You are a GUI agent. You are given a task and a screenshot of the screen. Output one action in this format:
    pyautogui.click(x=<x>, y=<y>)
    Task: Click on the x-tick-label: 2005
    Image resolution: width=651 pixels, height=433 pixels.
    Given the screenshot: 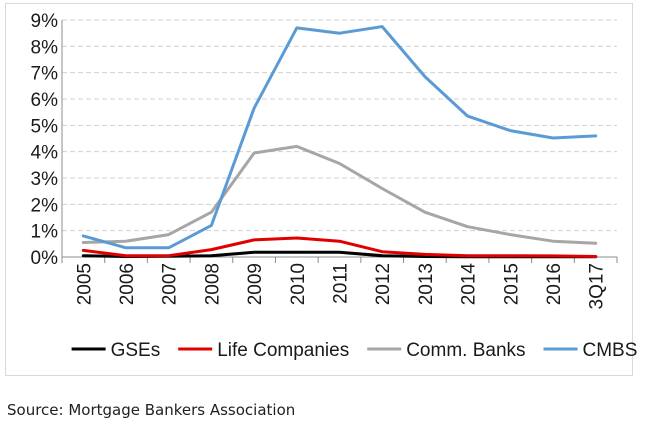 What is the action you would take?
    pyautogui.click(x=84, y=284)
    